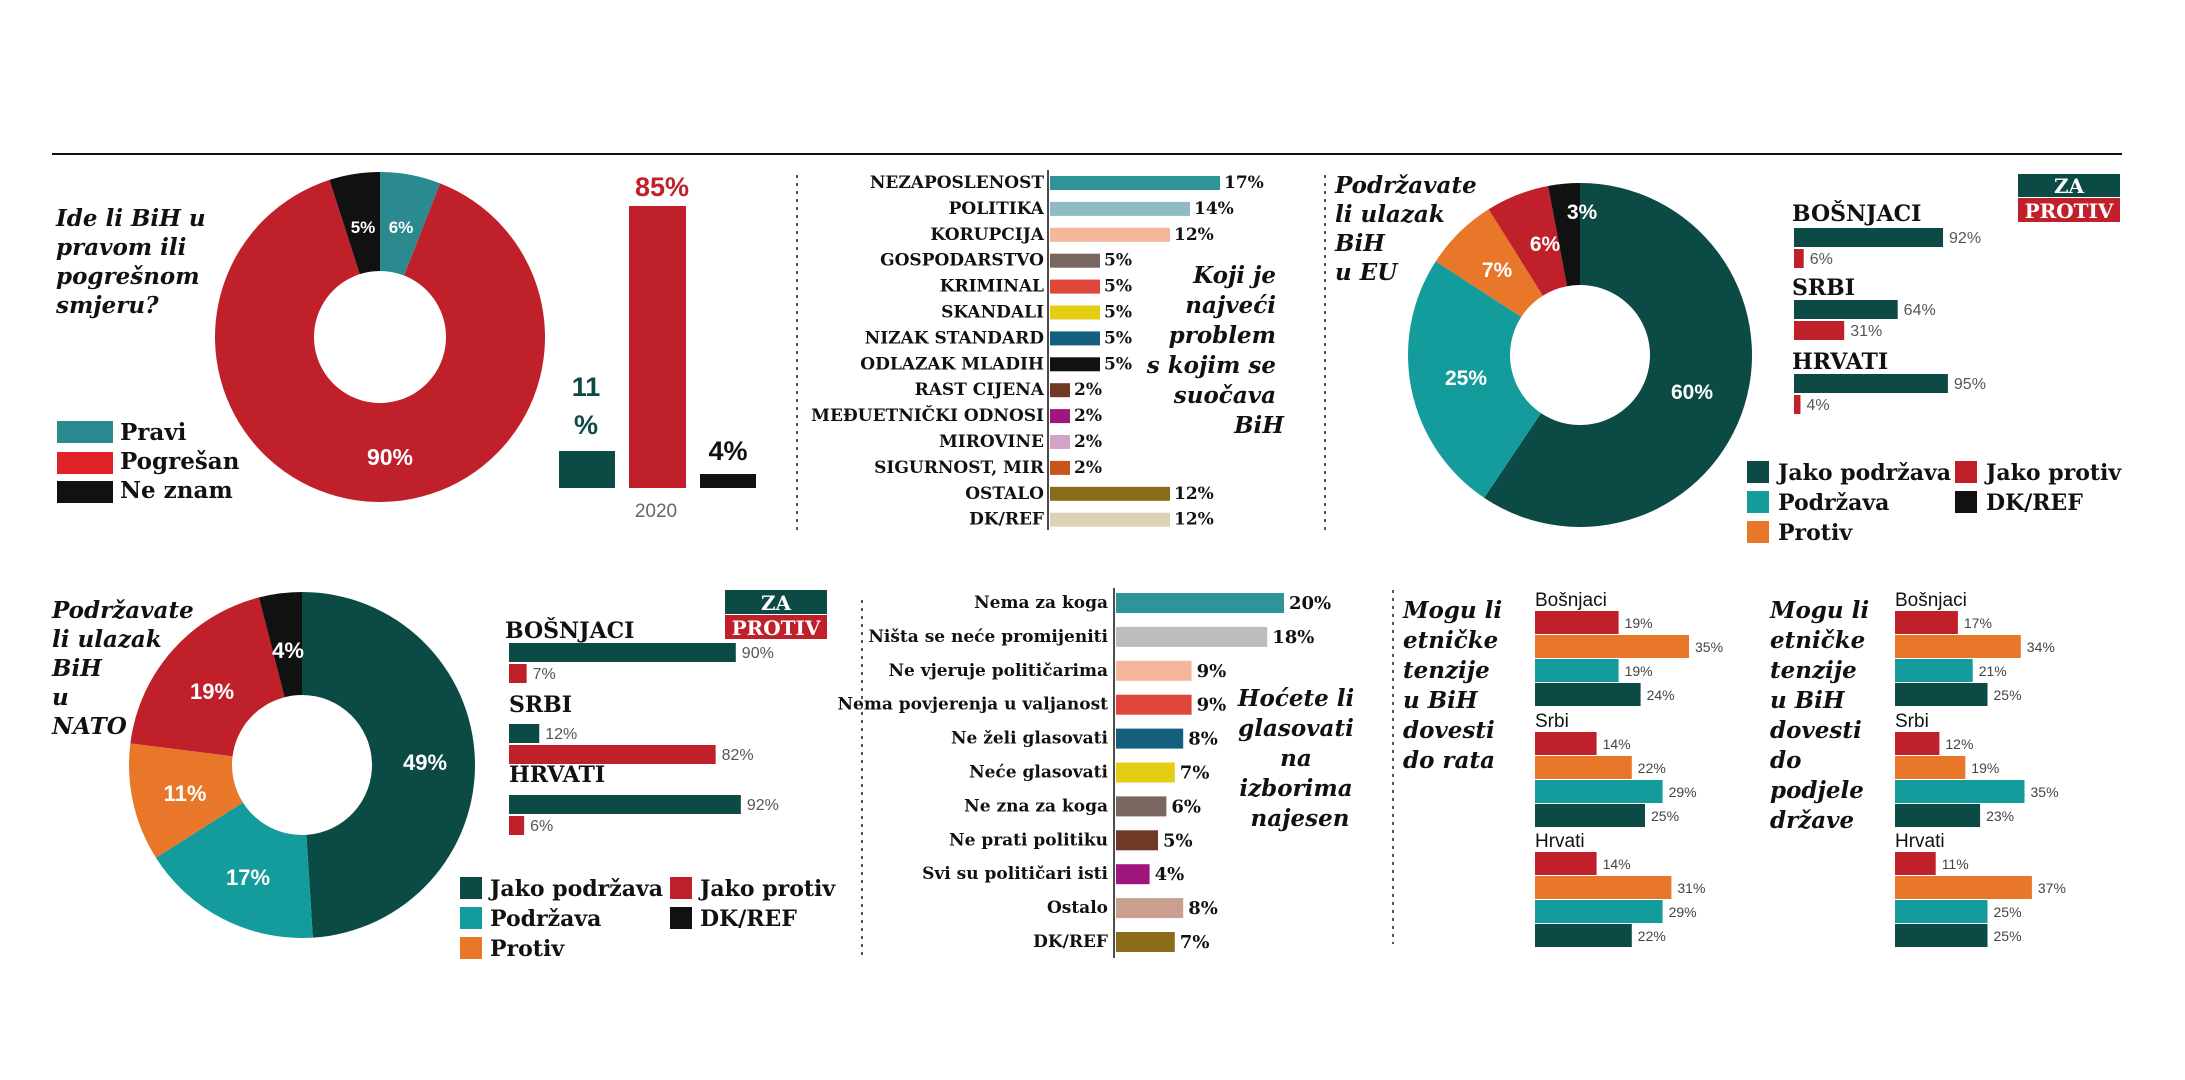  I want to click on value-label: 95%, so click(1970, 384).